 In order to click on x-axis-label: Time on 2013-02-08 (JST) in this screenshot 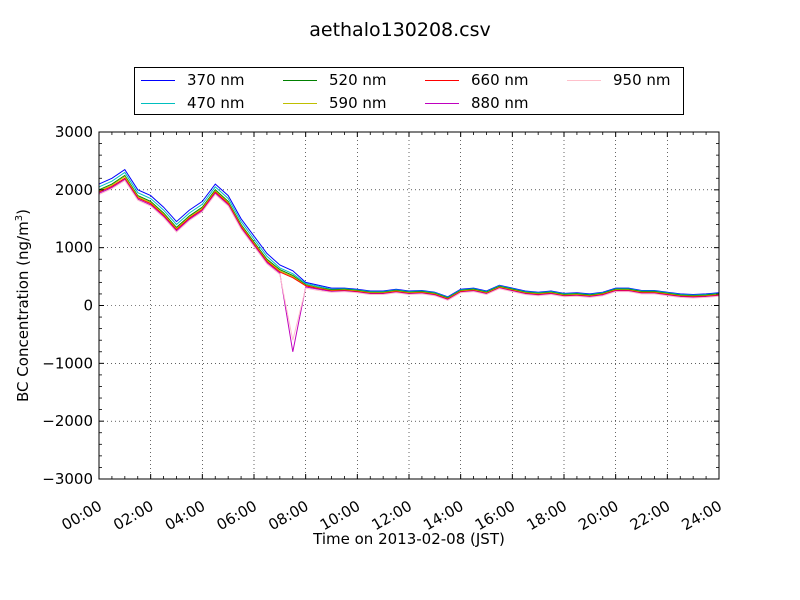, I will do `click(408, 539)`.